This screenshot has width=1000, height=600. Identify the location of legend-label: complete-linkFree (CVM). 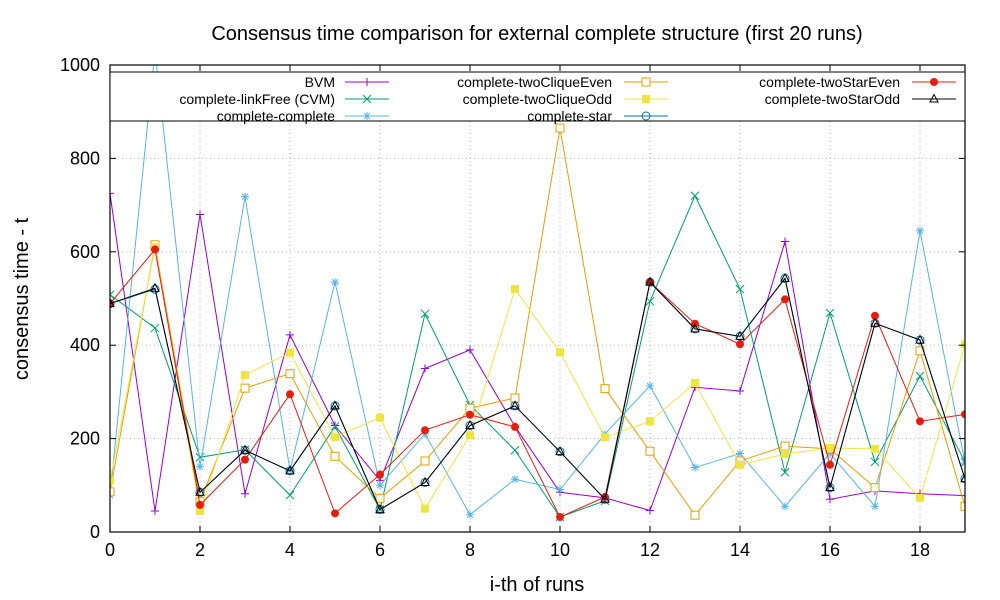
(257, 99).